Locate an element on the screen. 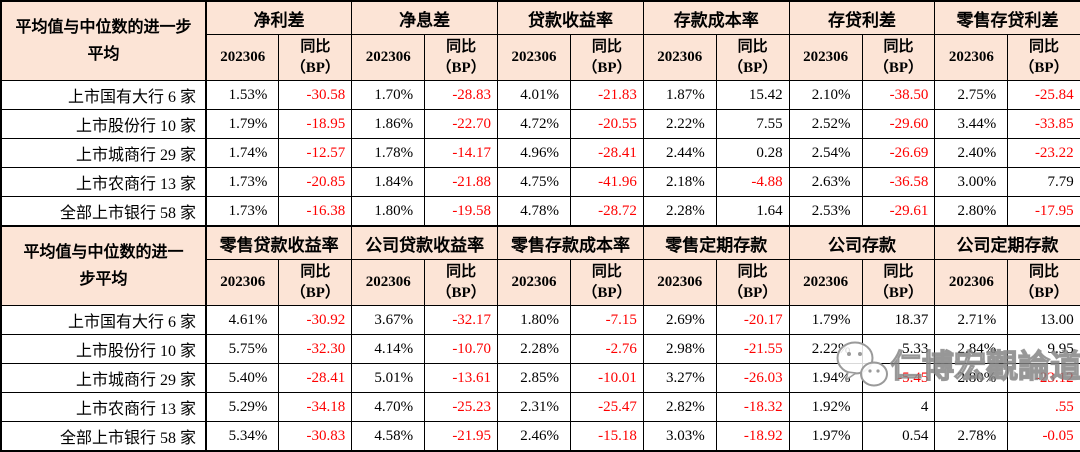  column-group-header: 公司定期存款 is located at coordinates (1007, 242).